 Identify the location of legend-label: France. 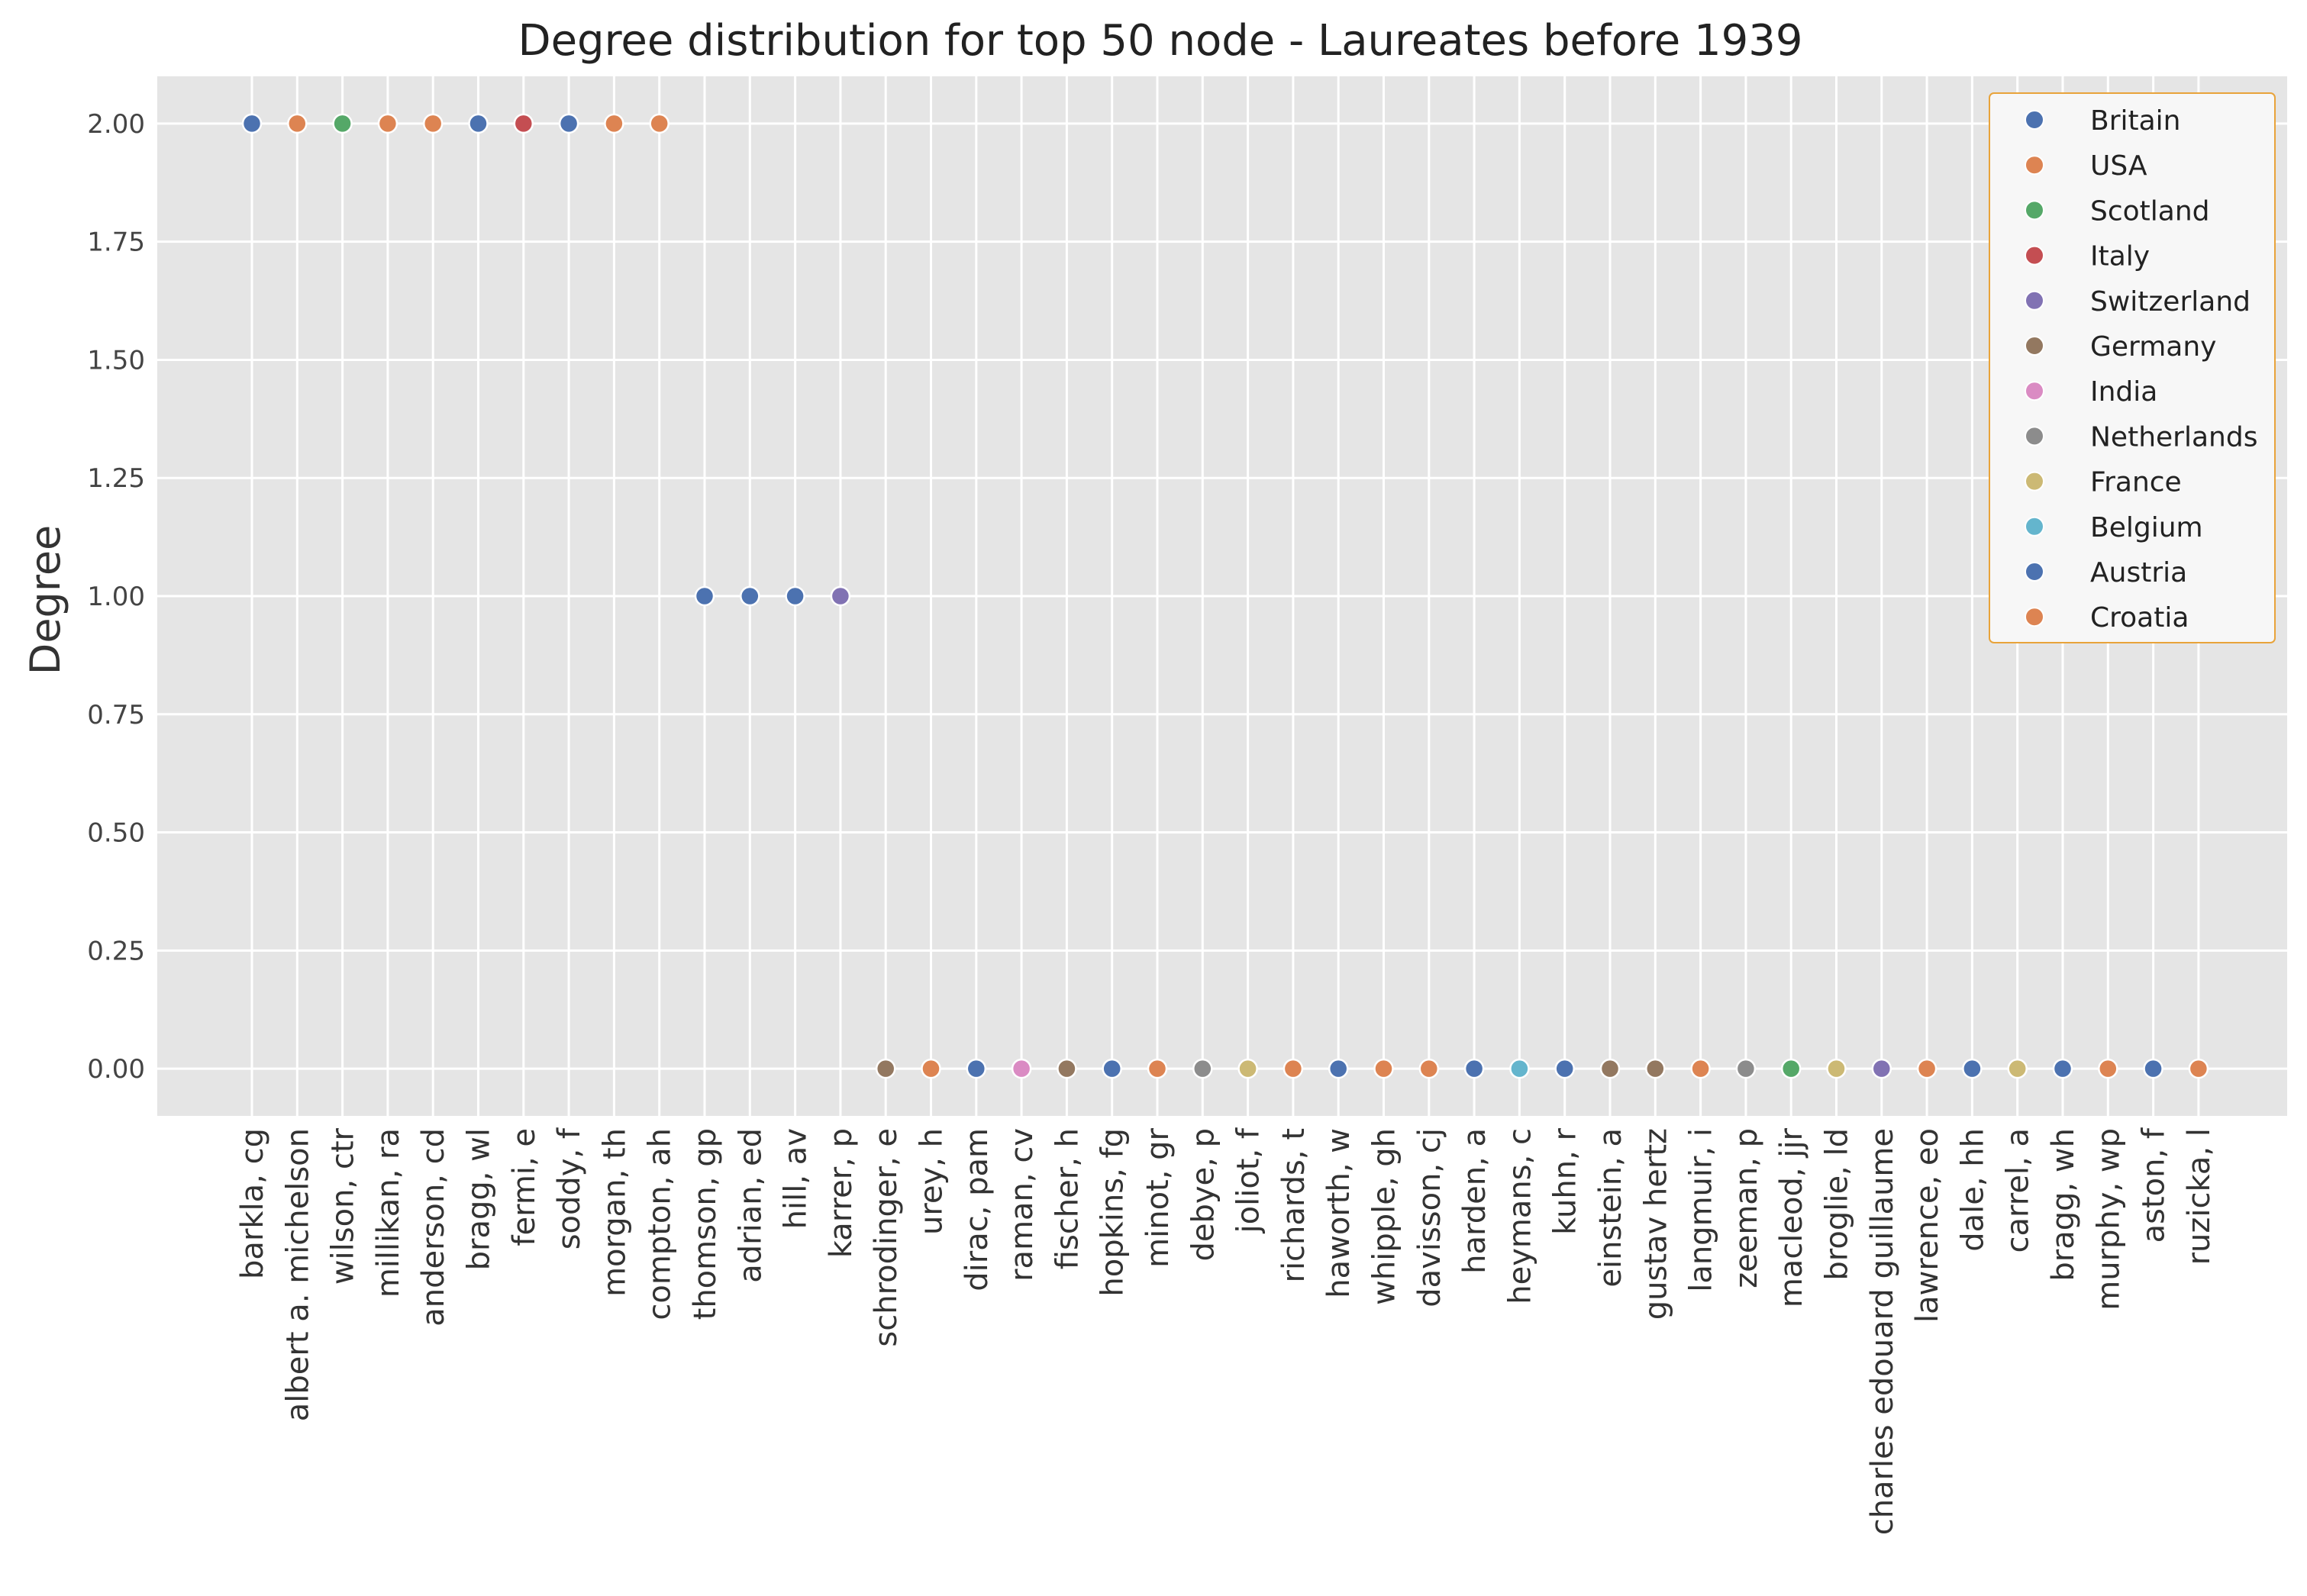
(2136, 483).